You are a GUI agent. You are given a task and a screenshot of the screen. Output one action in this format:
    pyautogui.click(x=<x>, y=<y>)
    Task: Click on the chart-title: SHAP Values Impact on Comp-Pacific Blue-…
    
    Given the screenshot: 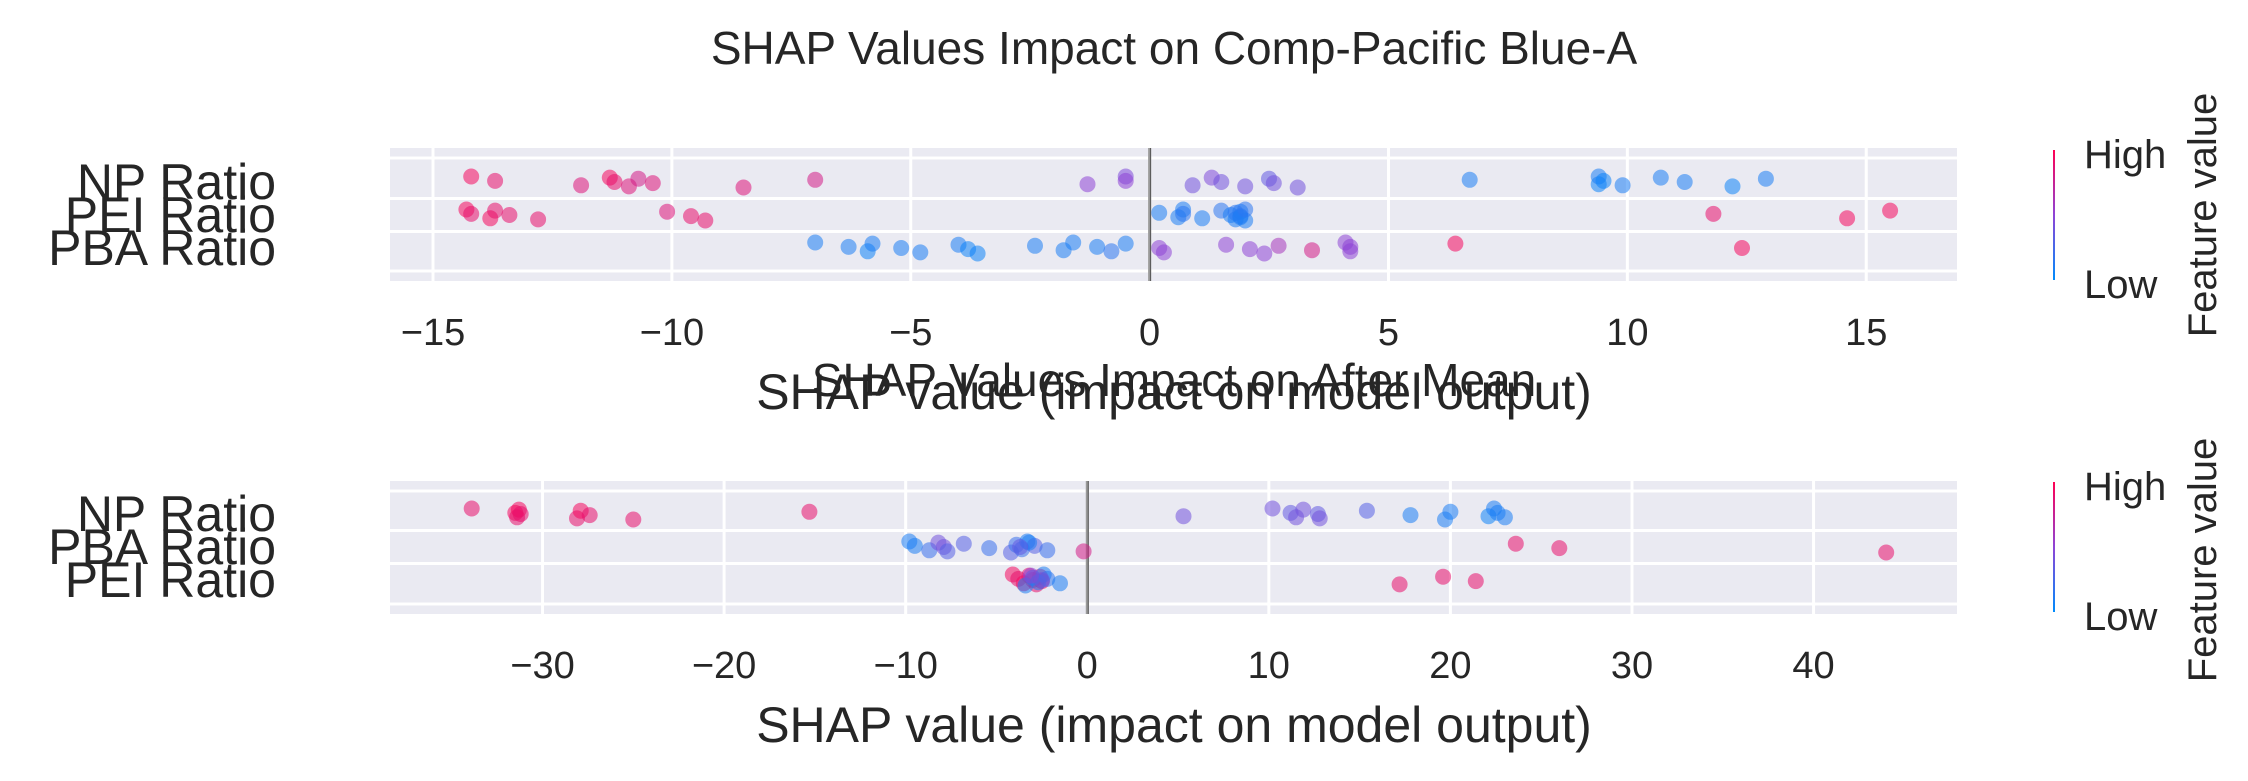 What is the action you would take?
    pyautogui.click(x=1174, y=48)
    